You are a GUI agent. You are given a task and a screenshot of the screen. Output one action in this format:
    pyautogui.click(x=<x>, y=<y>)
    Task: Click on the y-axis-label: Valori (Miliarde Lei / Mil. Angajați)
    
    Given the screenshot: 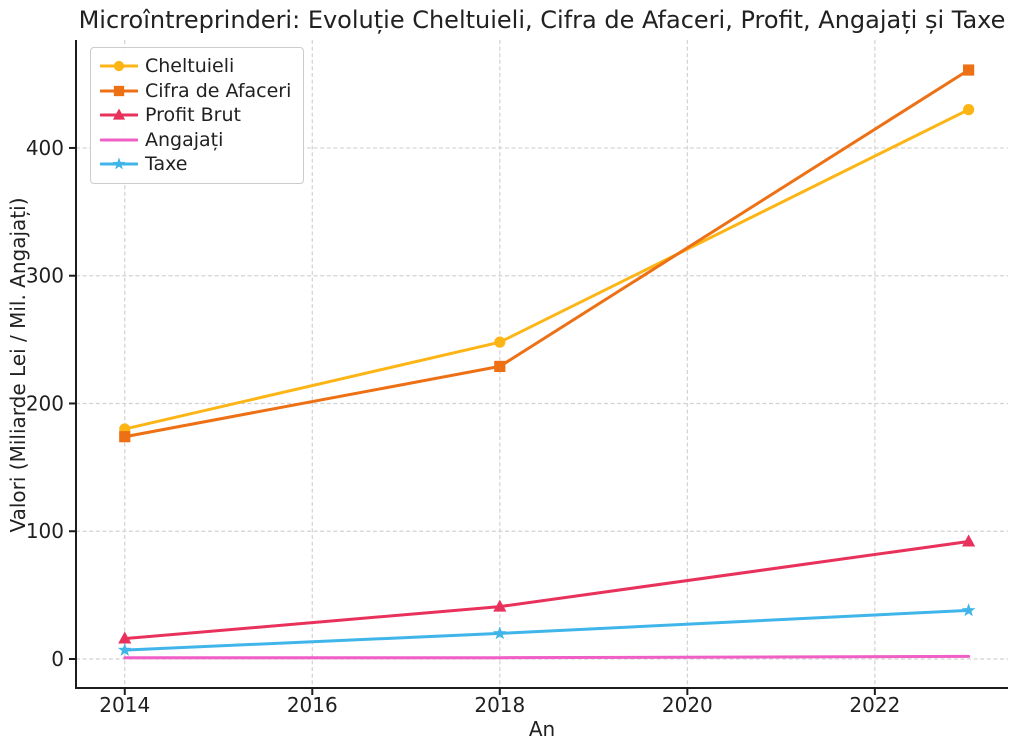 What is the action you would take?
    pyautogui.click(x=18, y=365)
    